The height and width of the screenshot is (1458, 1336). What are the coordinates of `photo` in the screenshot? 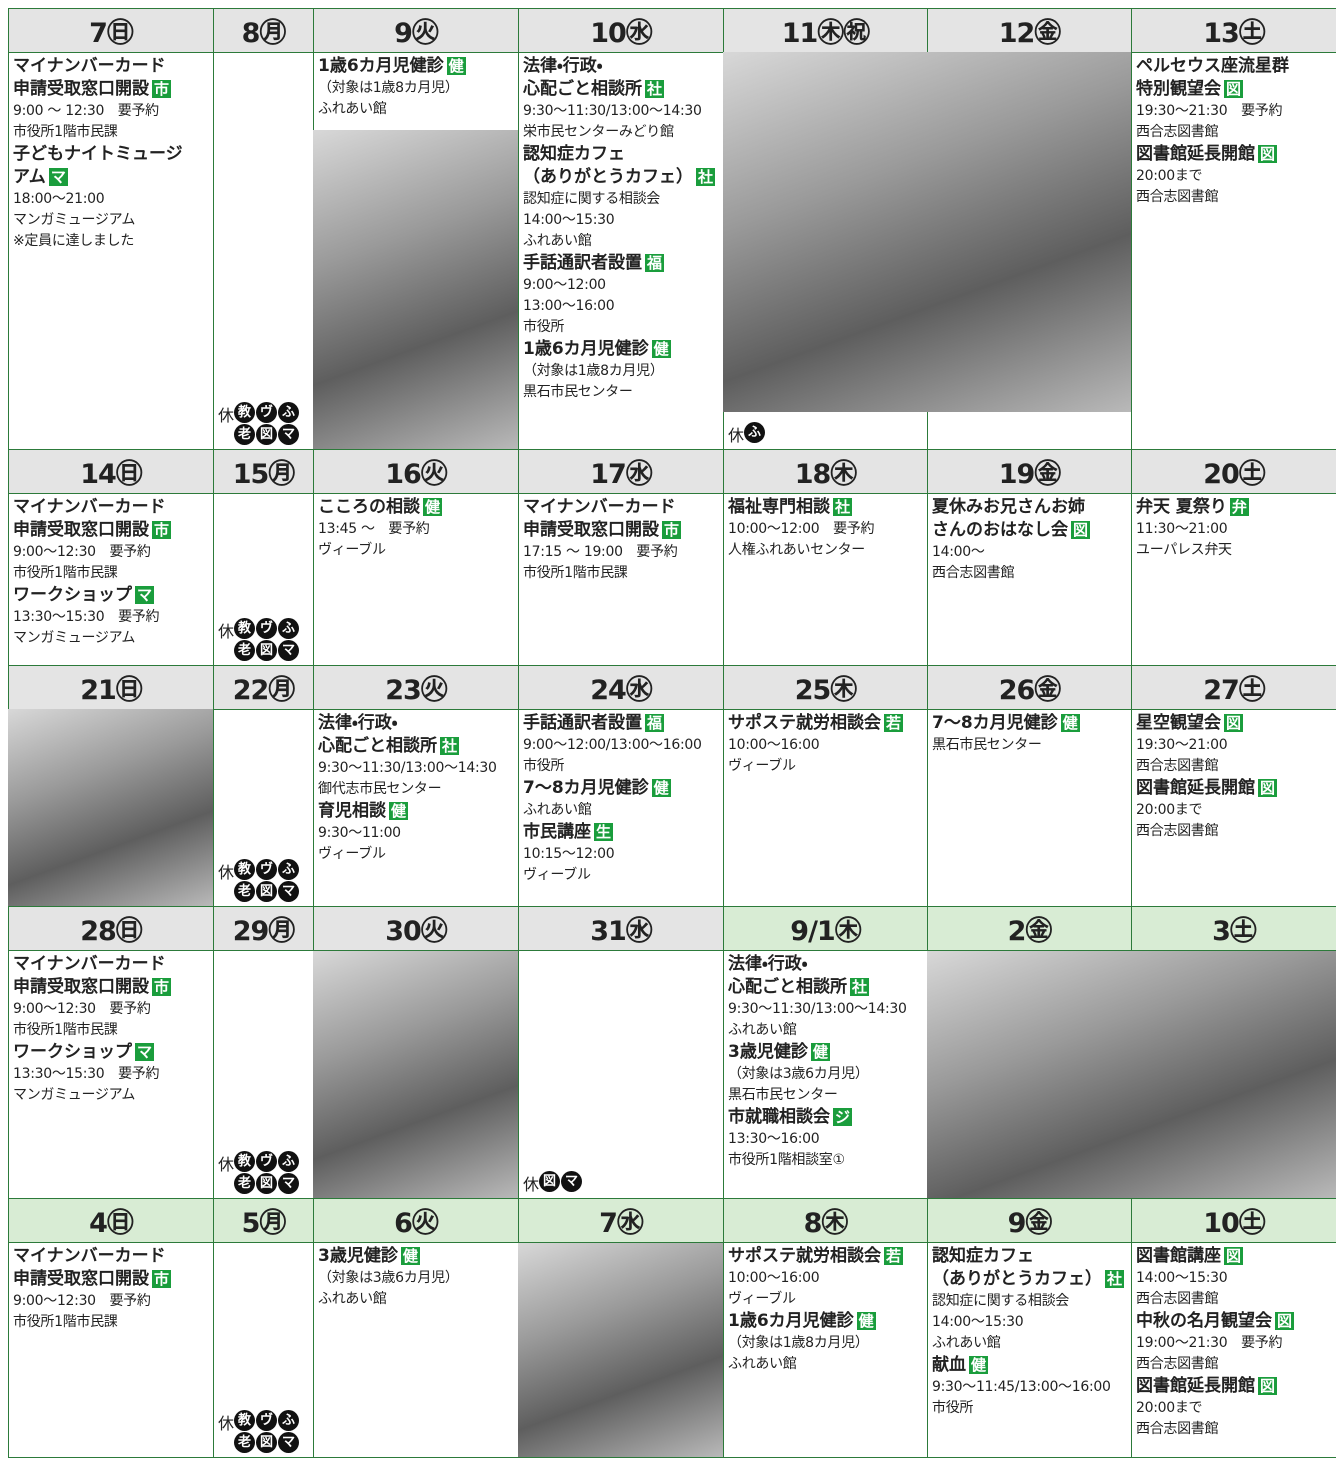 It's located at (620, 1350).